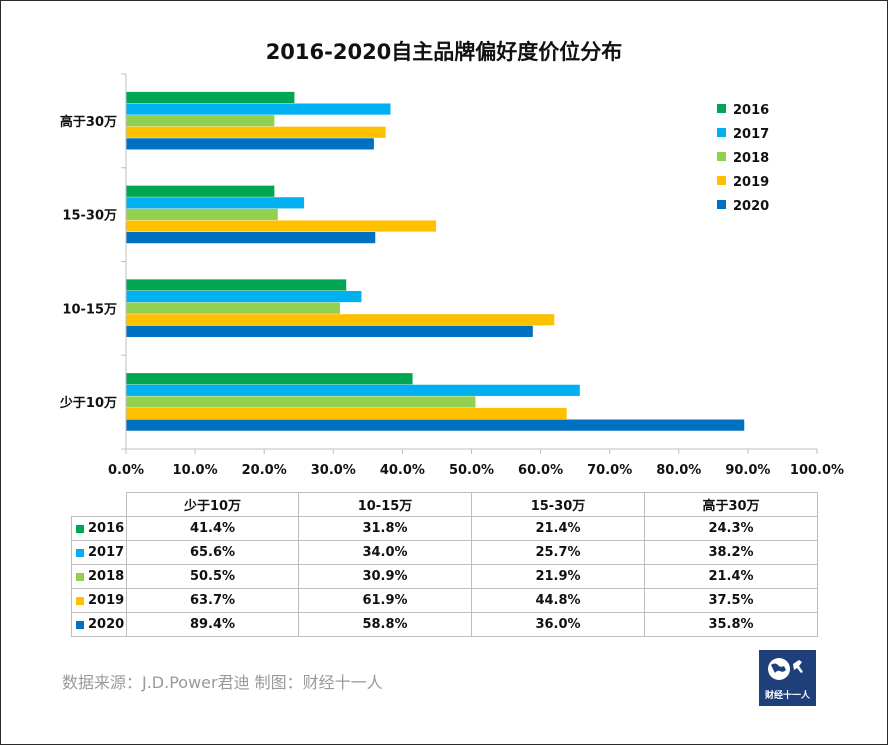  I want to click on series-name: 2020, so click(106, 624).